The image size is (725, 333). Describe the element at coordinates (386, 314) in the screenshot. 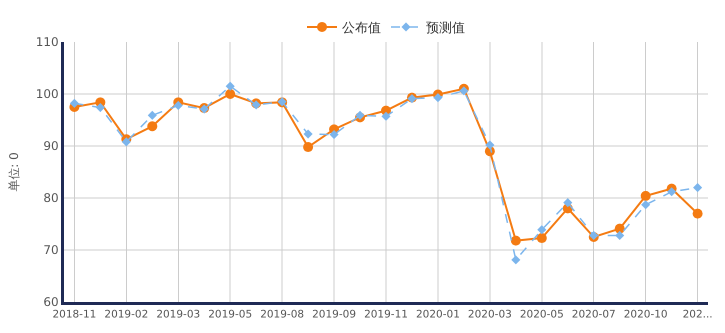

I see `x-tick-label: 2019-11` at that location.